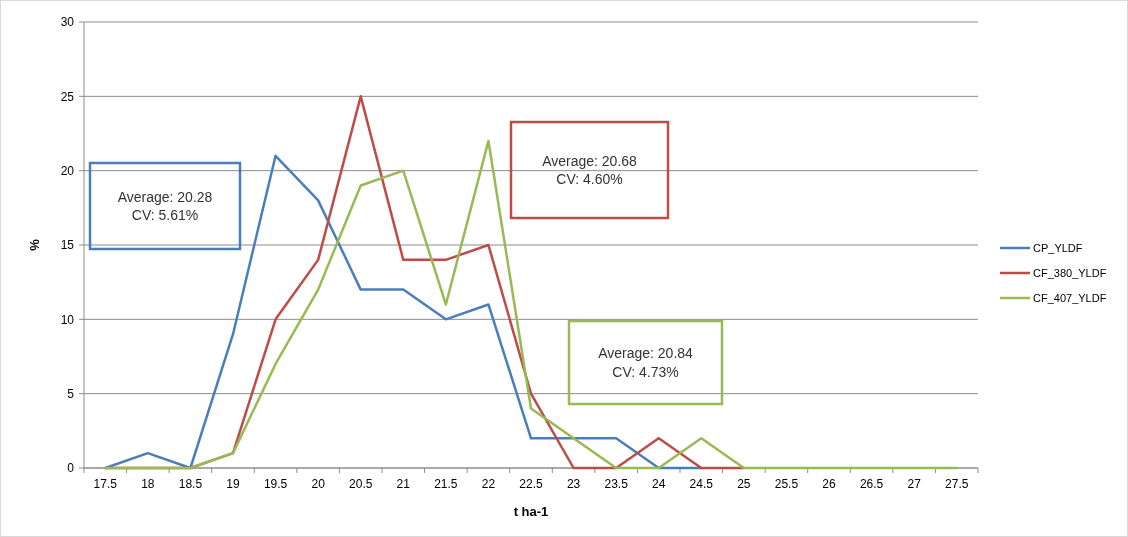  What do you see at coordinates (233, 484) in the screenshot?
I see `x-tick-label: 19` at bounding box center [233, 484].